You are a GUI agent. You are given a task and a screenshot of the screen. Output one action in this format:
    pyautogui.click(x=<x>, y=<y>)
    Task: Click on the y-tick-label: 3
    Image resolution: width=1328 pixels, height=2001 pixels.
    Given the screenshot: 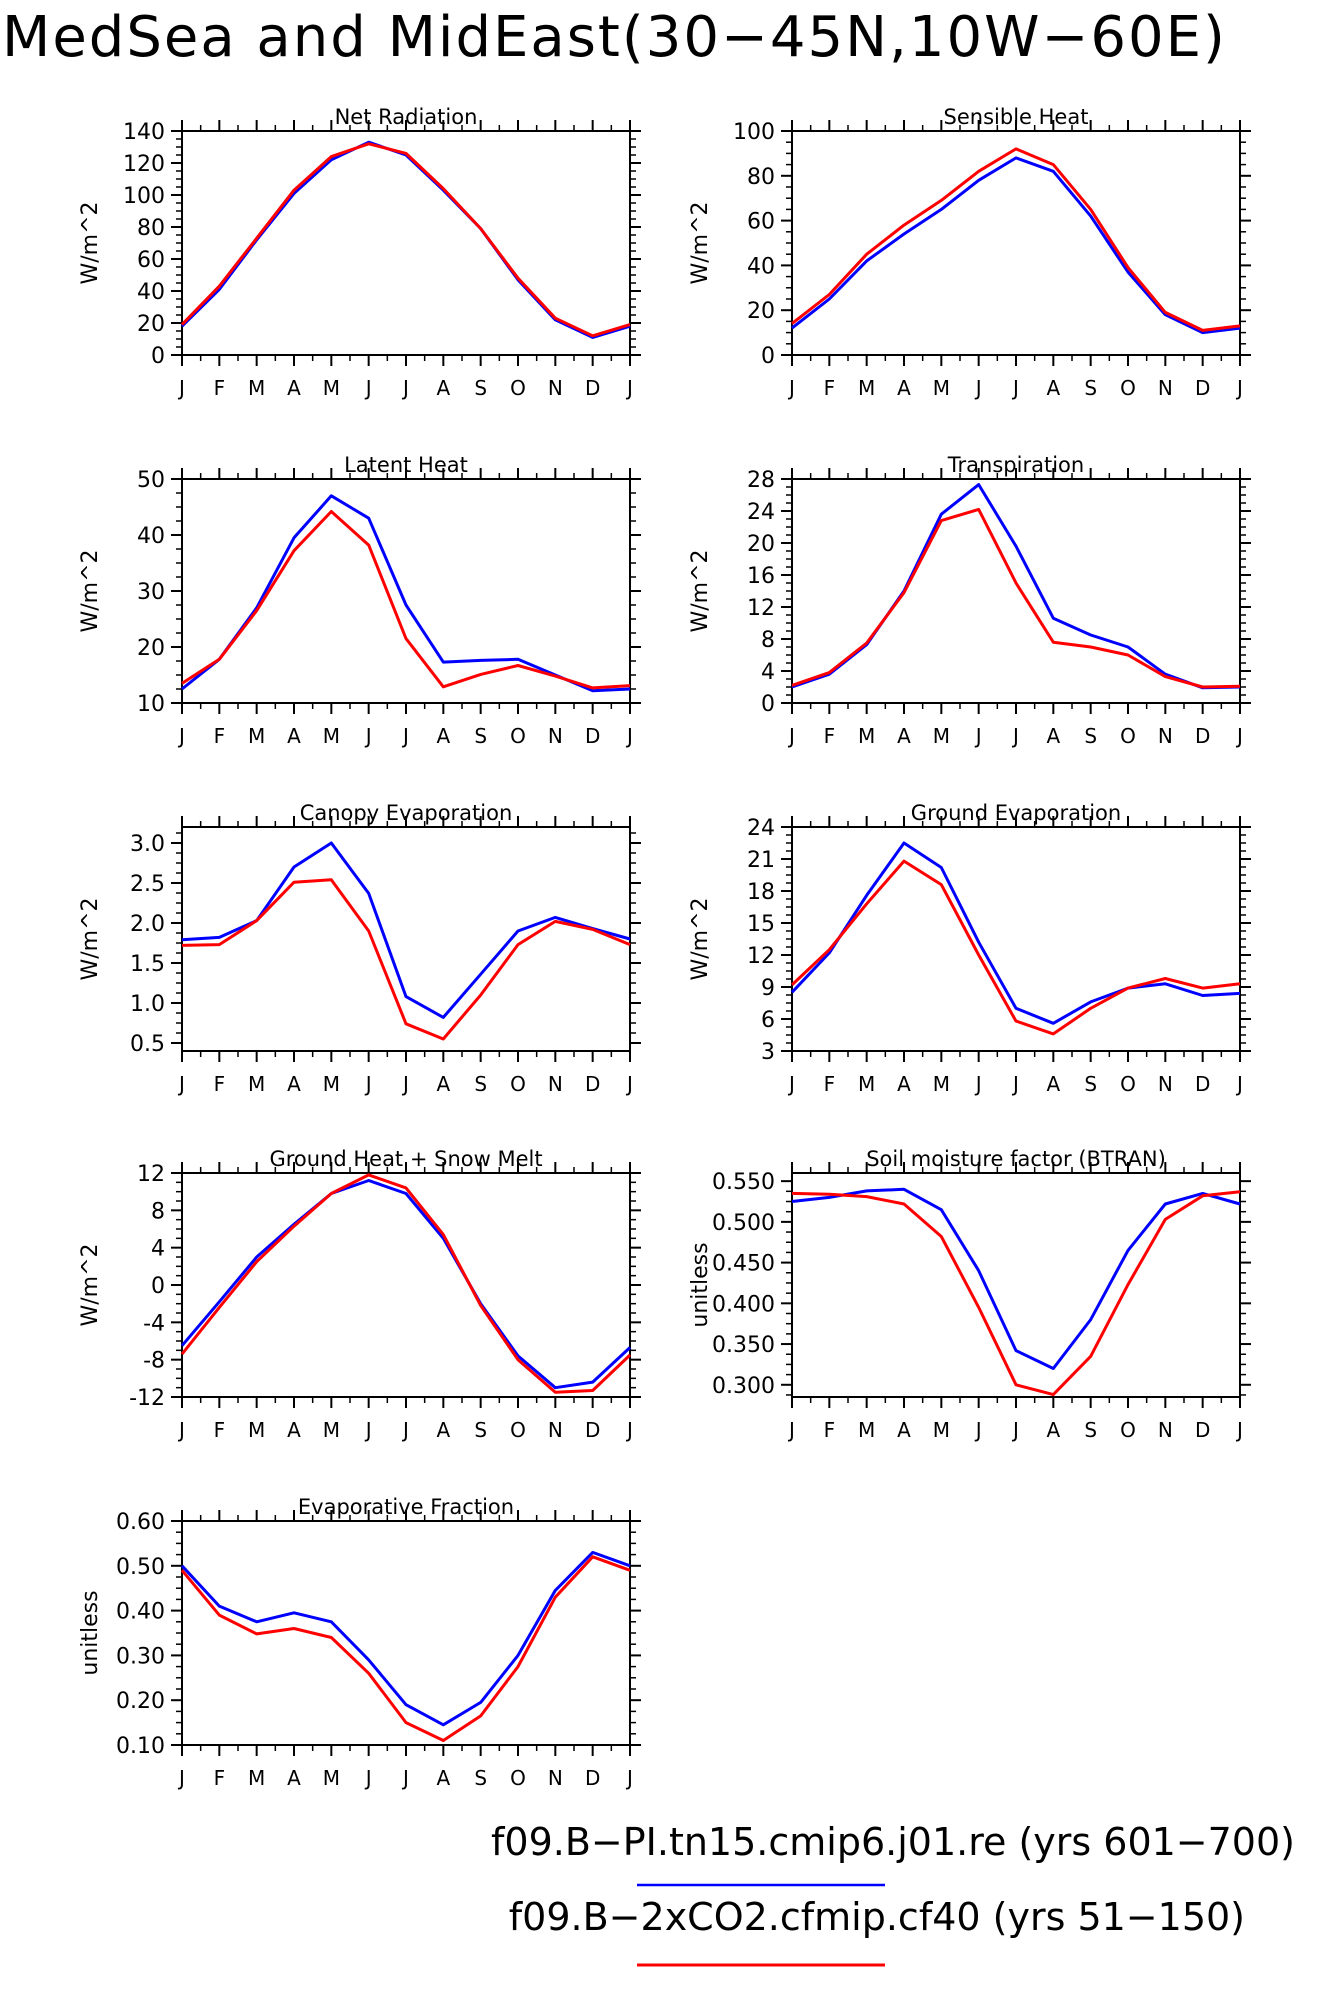 What is the action you would take?
    pyautogui.click(x=768, y=1052)
    